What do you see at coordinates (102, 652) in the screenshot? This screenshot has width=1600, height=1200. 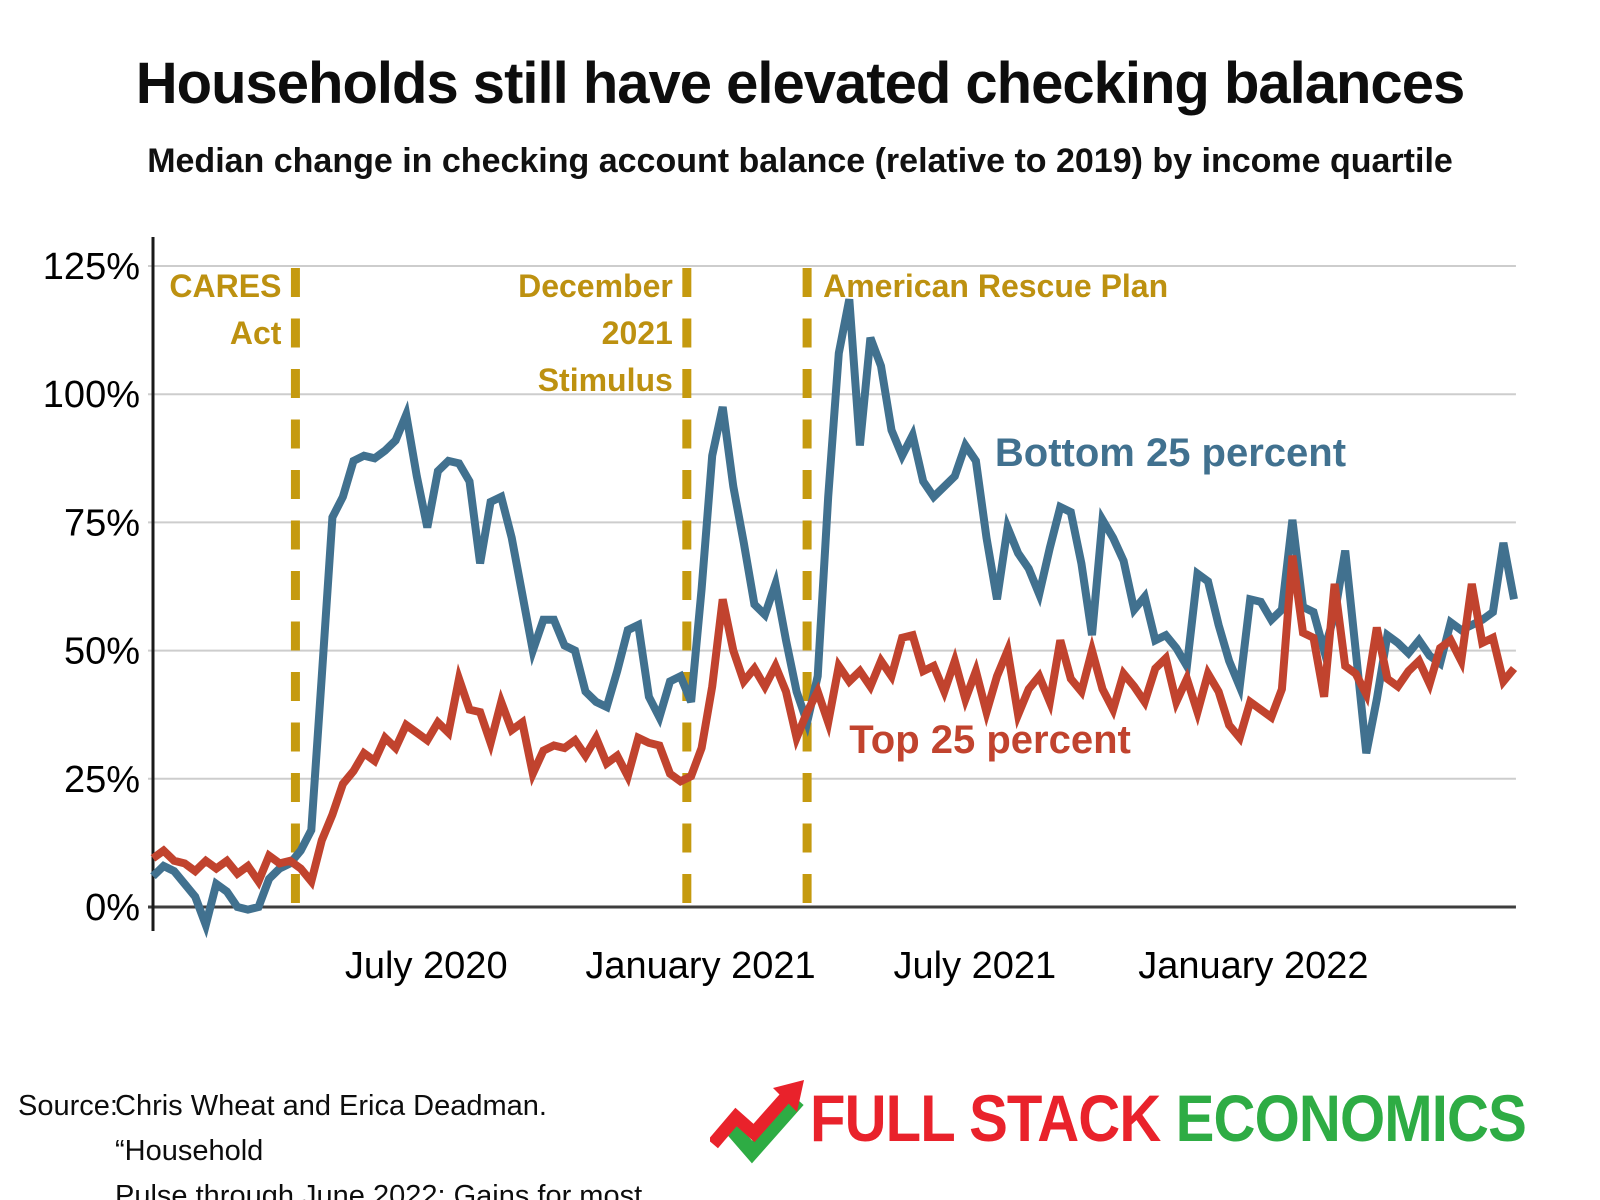 I see `svg-text: 50%` at bounding box center [102, 652].